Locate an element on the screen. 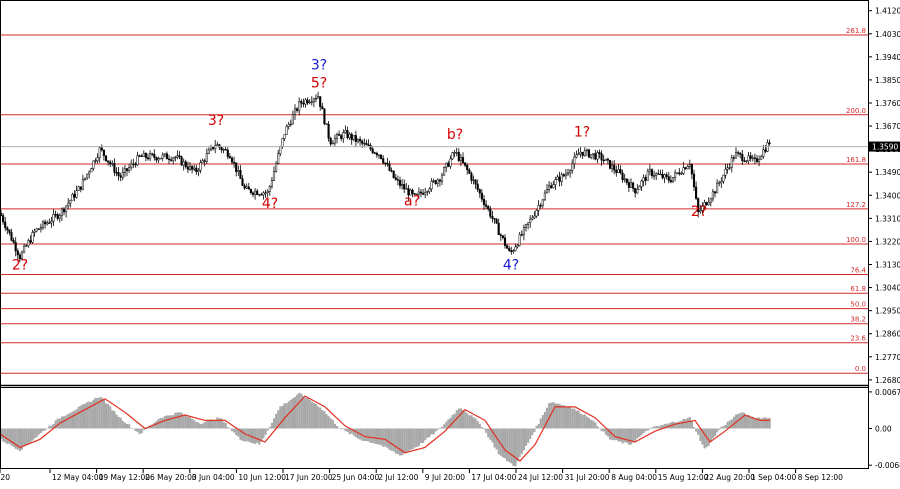 The image size is (900, 489). wave-label: 2? is located at coordinates (699, 212).